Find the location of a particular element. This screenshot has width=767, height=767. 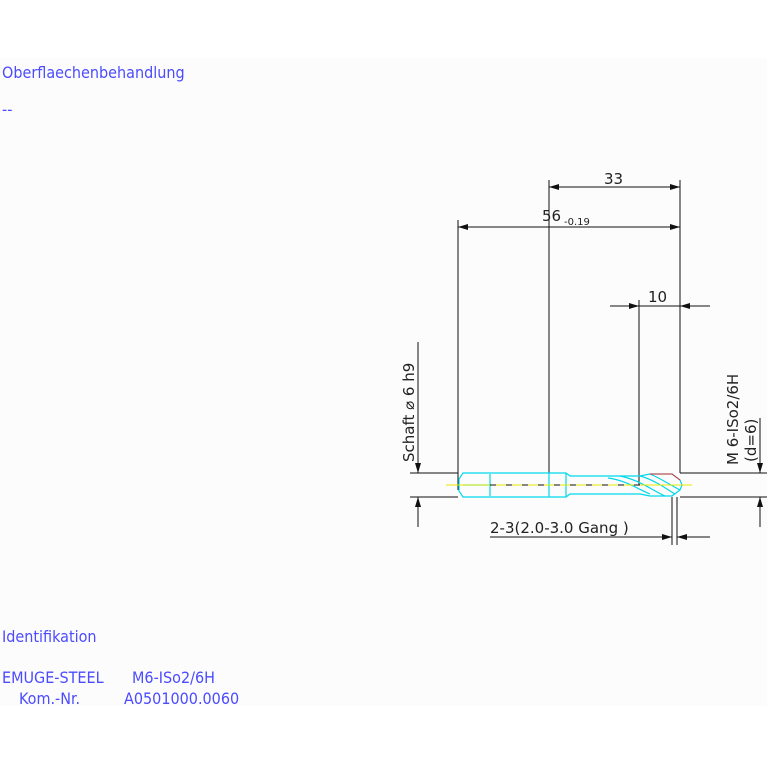

dim-shank: Schaft ⌀ 6 h9 is located at coordinates (409, 412).